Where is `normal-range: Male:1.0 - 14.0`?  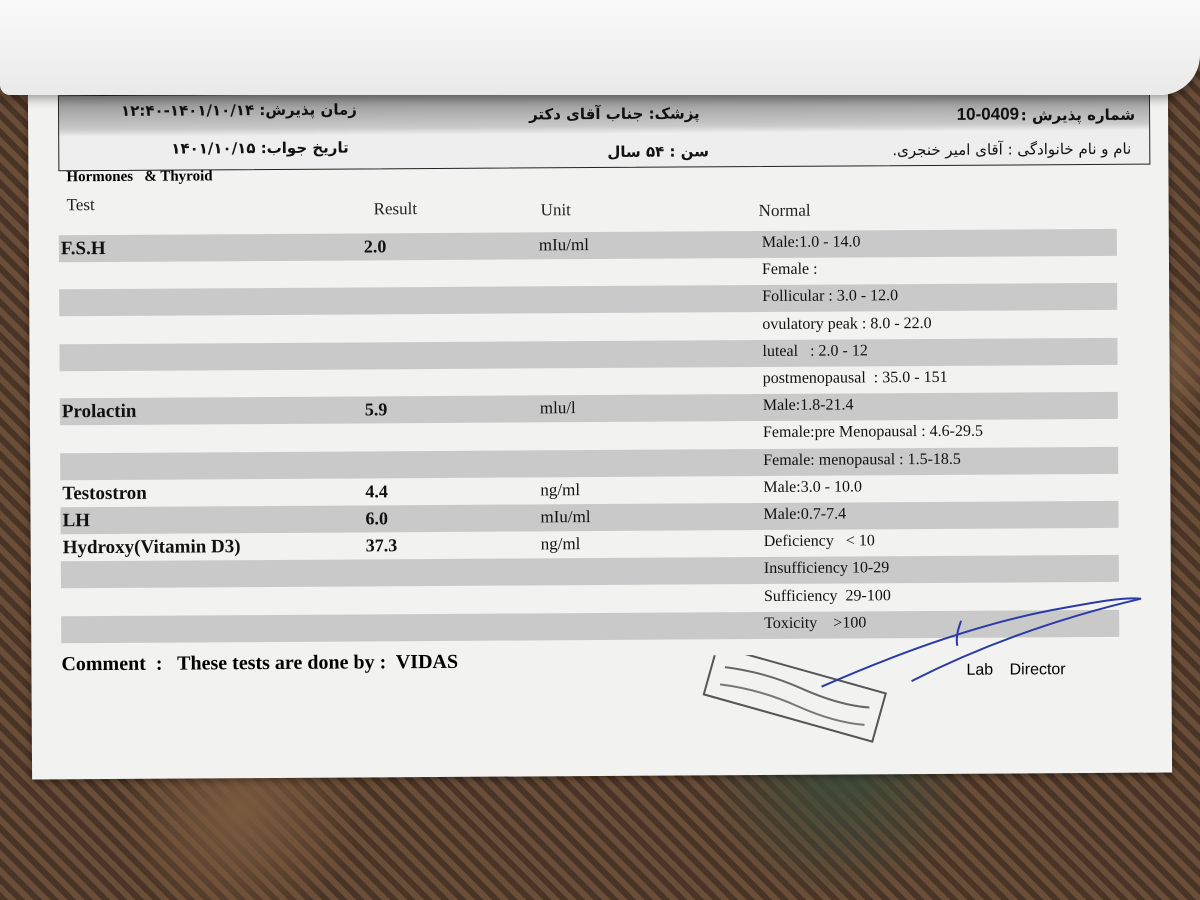 normal-range: Male:1.0 - 14.0 is located at coordinates (811, 242).